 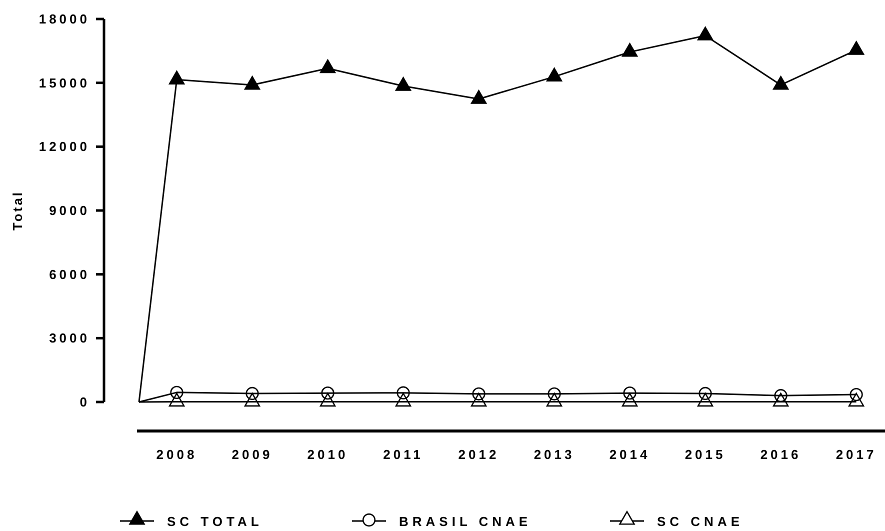 I want to click on y-axis-title: Total, so click(x=17, y=210).